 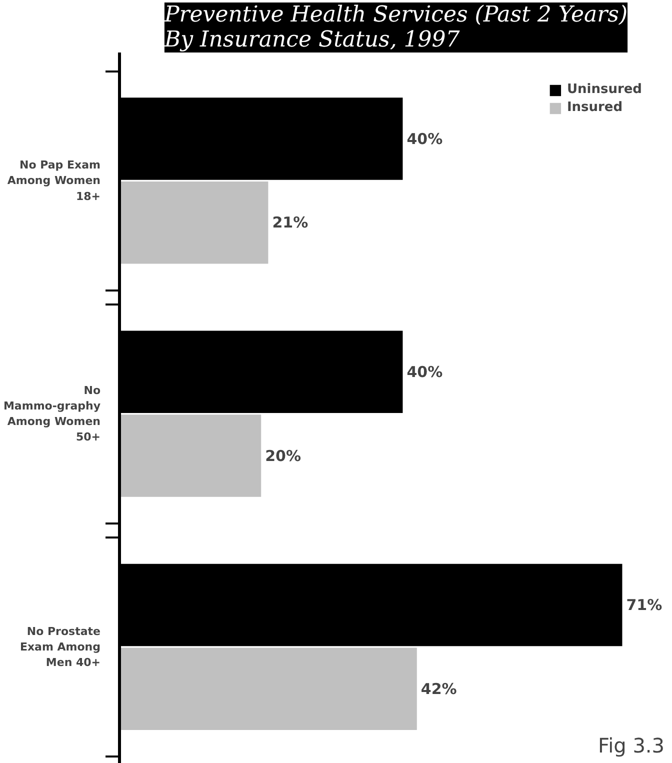 I want to click on data-label: 20%, so click(x=283, y=455).